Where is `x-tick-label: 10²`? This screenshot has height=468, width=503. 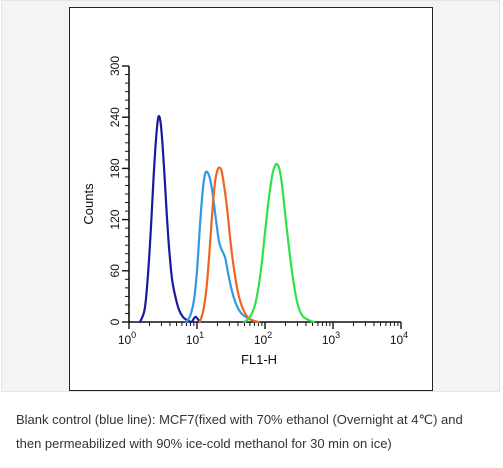
x-tick-label: 10² is located at coordinates (263, 338).